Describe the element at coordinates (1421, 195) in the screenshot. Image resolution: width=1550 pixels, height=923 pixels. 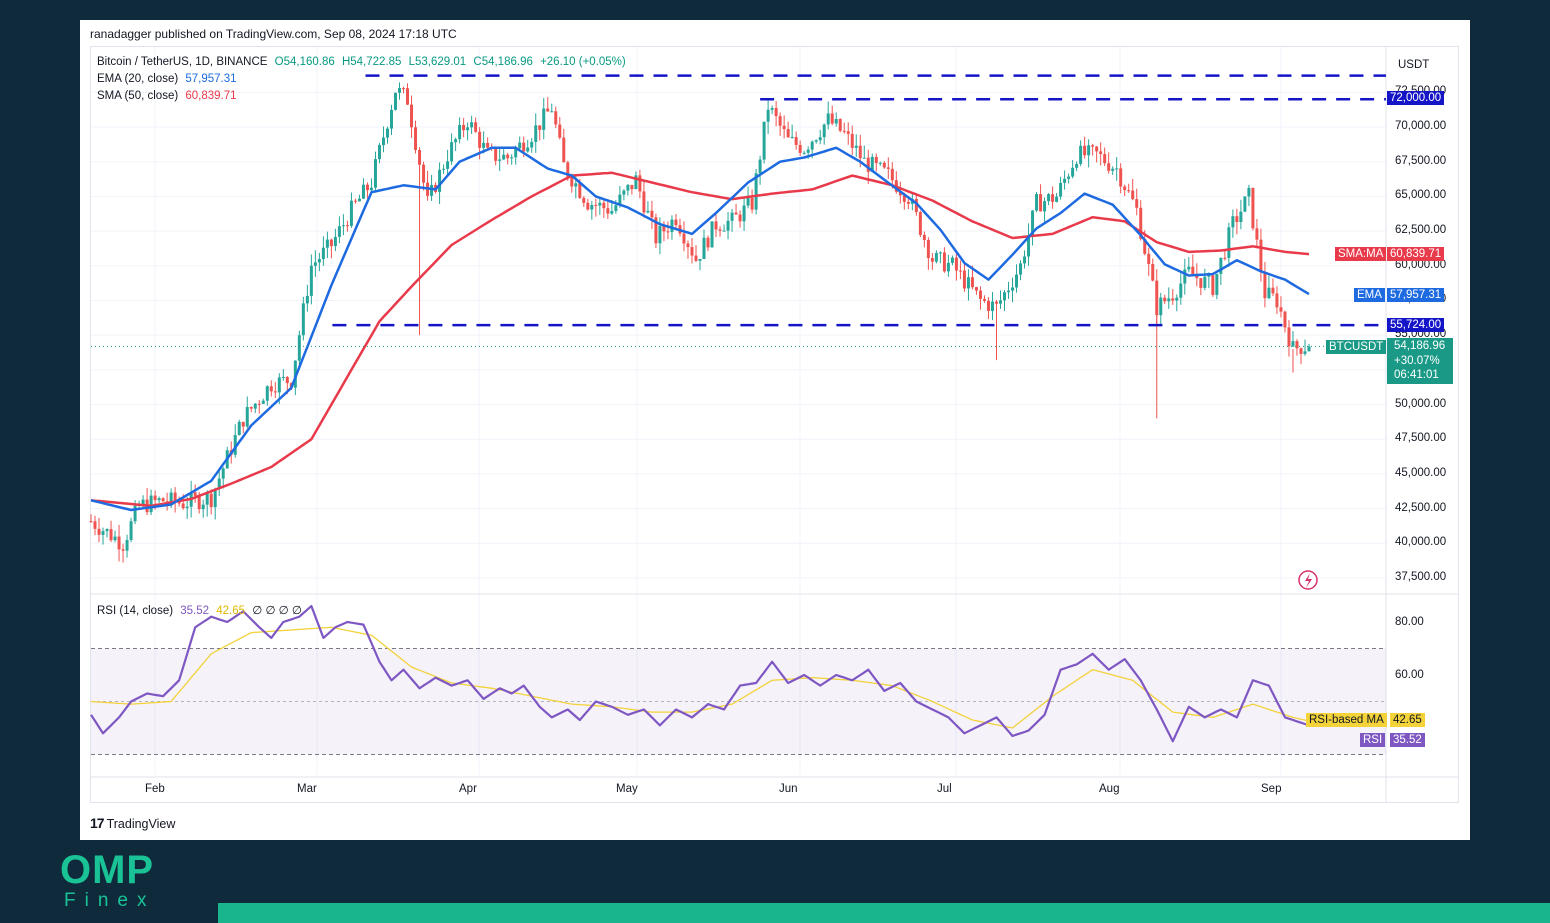
I see `price-tick-label: 65,000.00` at that location.